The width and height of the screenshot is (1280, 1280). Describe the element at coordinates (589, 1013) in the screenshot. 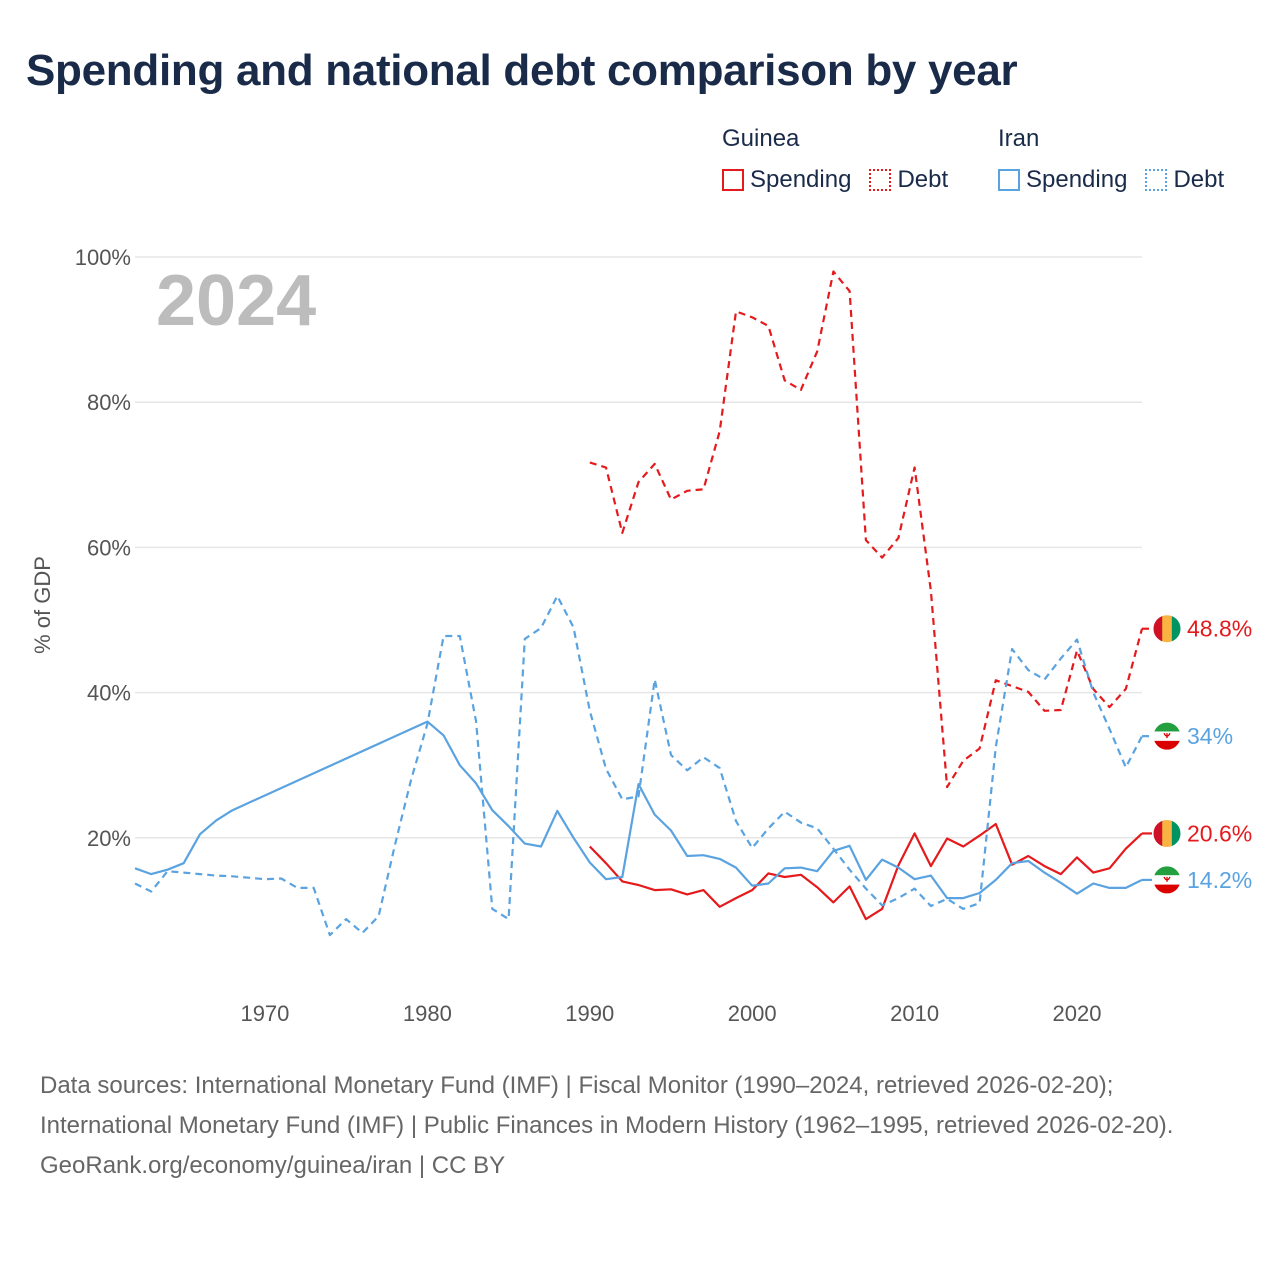

I see `x-tick-label: 1990` at that location.